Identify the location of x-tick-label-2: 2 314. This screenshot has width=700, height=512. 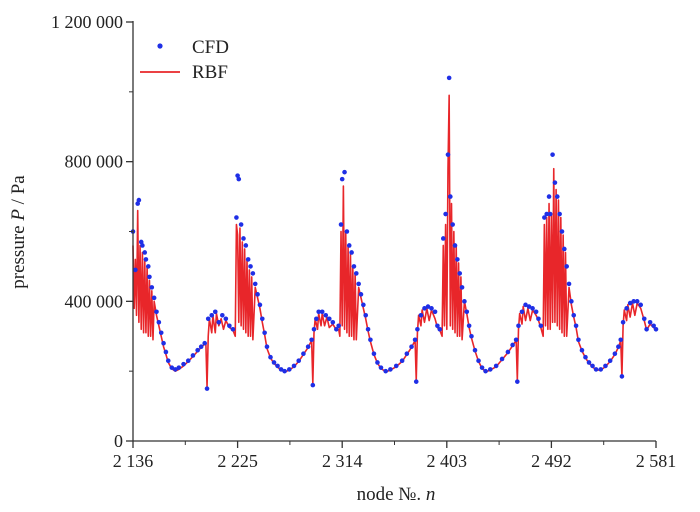
(342, 461).